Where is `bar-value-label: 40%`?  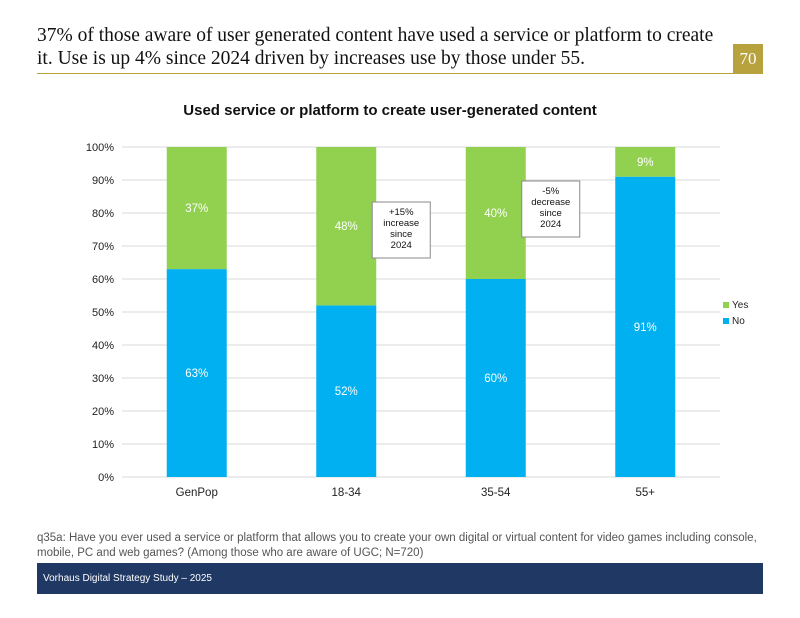 bar-value-label: 40% is located at coordinates (495, 214).